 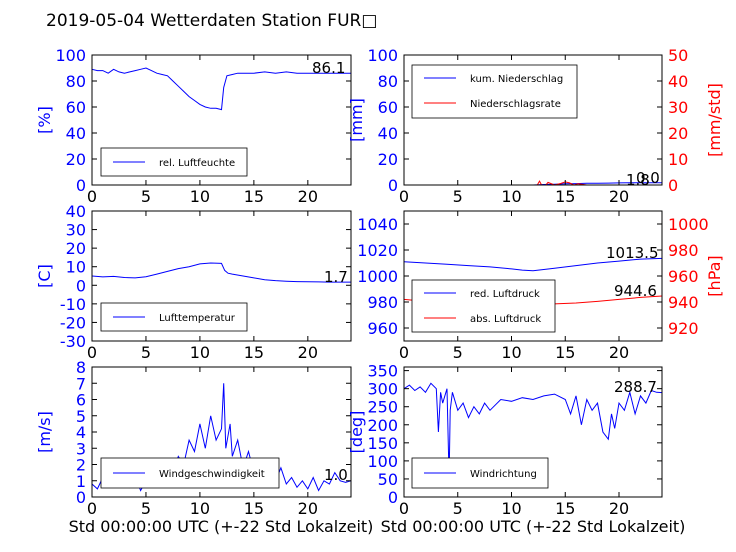 I want to click on y-tick-label: 150, so click(x=382, y=443).